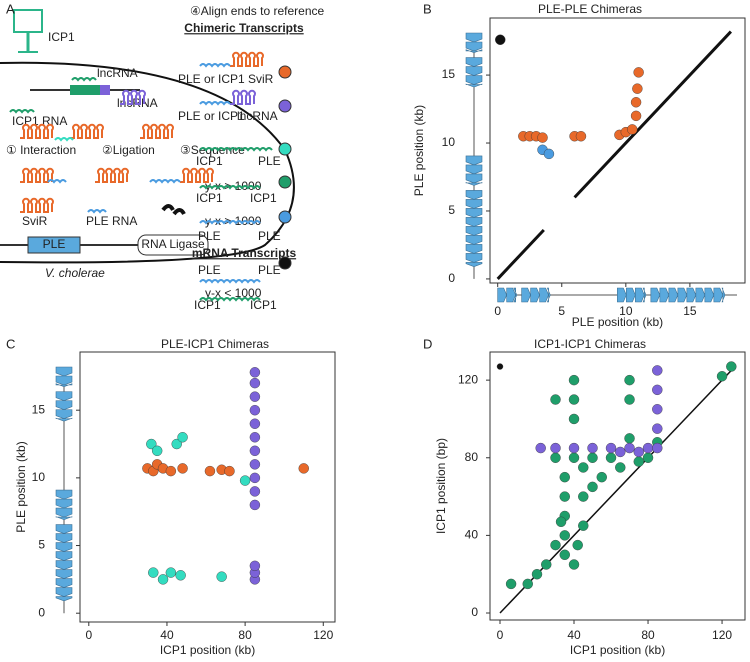 The width and height of the screenshot is (750, 662). Describe the element at coordinates (215, 344) in the screenshot. I see `chart-title: PLE-ICP1 Chimeras` at that location.